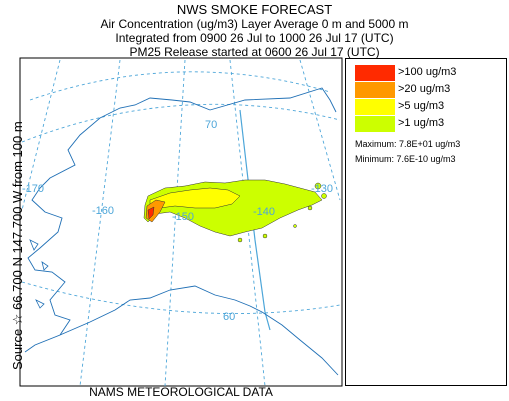 This screenshot has width=509, height=401. I want to click on lat-label-70: 70, so click(211, 125).